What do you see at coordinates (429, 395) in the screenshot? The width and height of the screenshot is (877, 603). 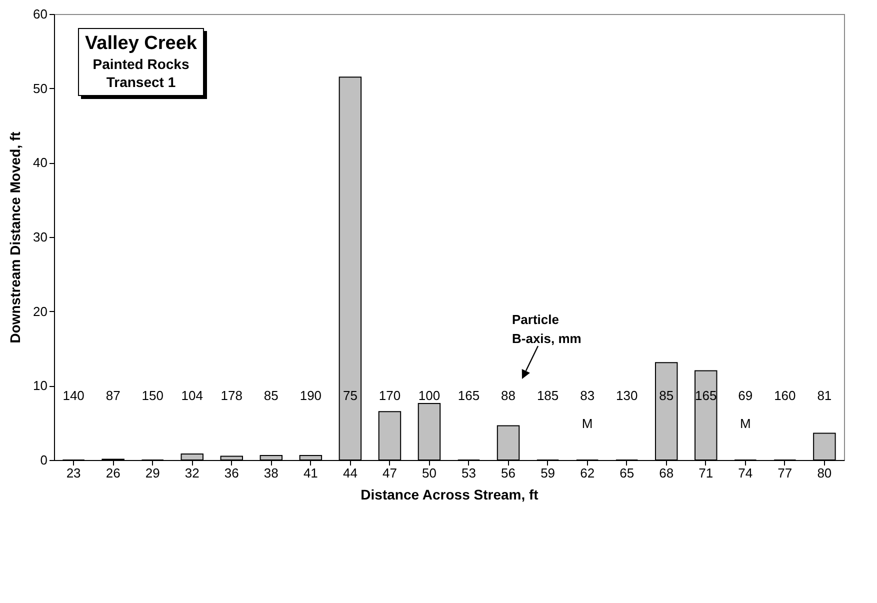 I see `annotation: 100` at bounding box center [429, 395].